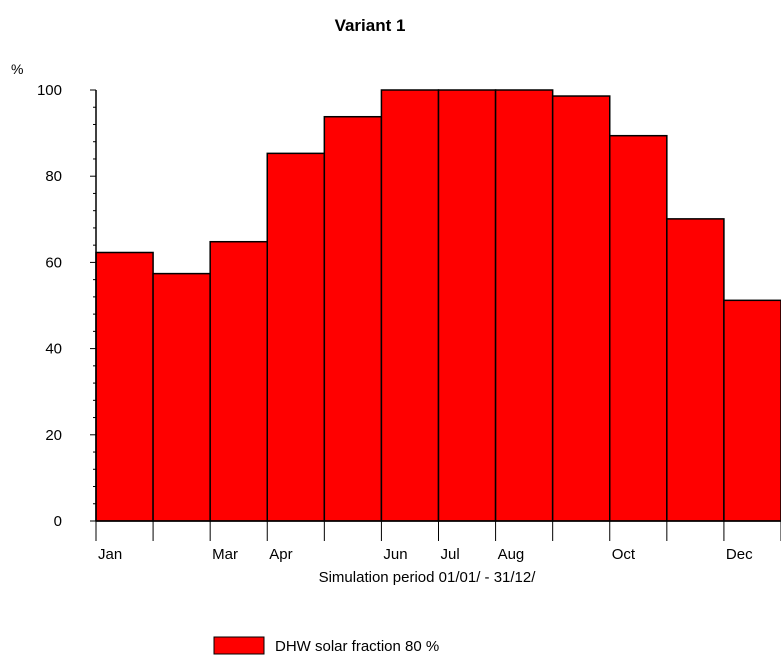 Image resolution: width=781 pixels, height=655 pixels. What do you see at coordinates (638, 328) in the screenshot?
I see `bar-oct` at bounding box center [638, 328].